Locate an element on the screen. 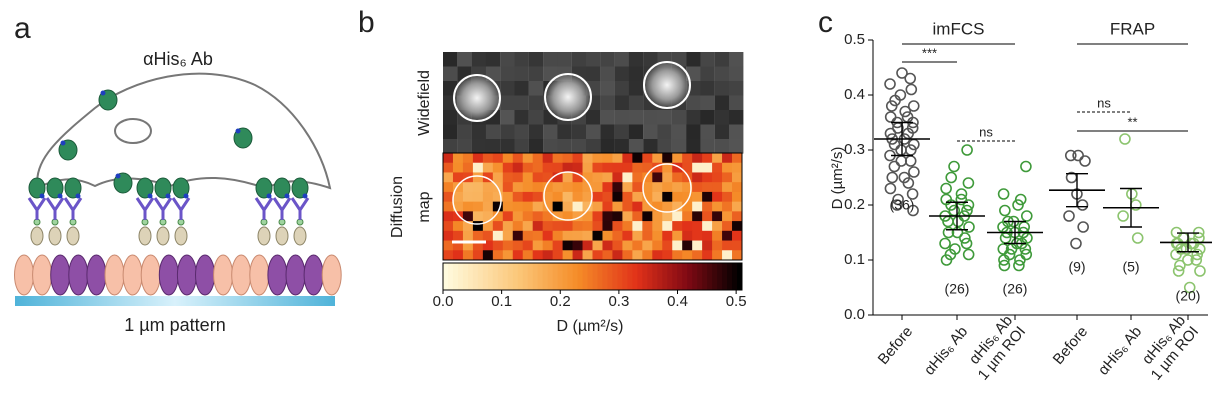  x-tick-label-line: αHis₆ Ab is located at coordinates (1120, 350).